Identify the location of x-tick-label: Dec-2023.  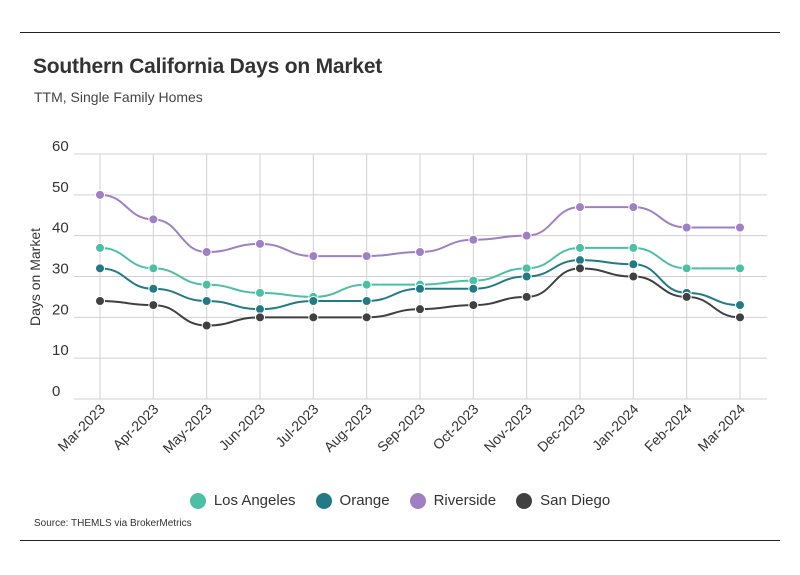
(561, 428).